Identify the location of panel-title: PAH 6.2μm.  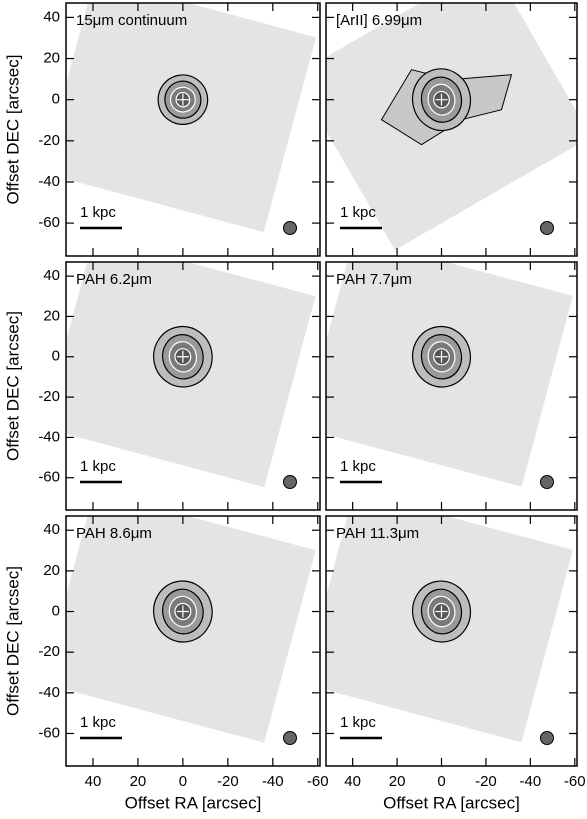
(114, 279).